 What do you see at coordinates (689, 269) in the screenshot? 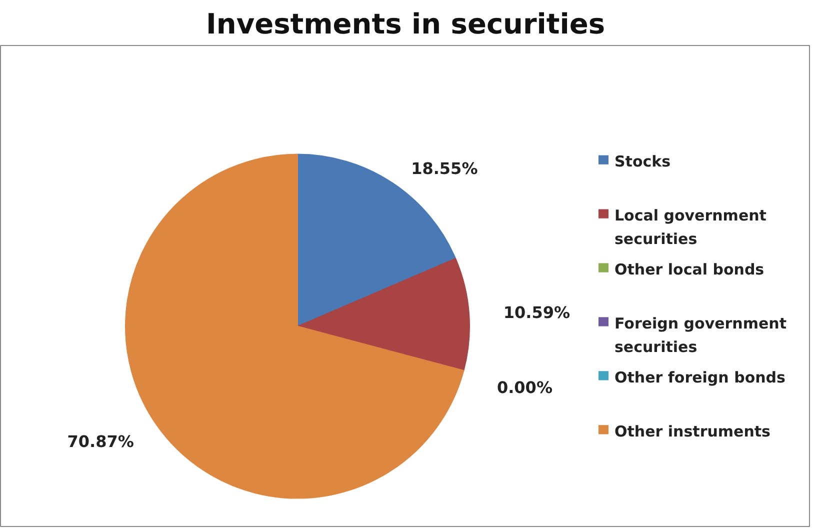
I see `legend-label: Other local bonds` at bounding box center [689, 269].